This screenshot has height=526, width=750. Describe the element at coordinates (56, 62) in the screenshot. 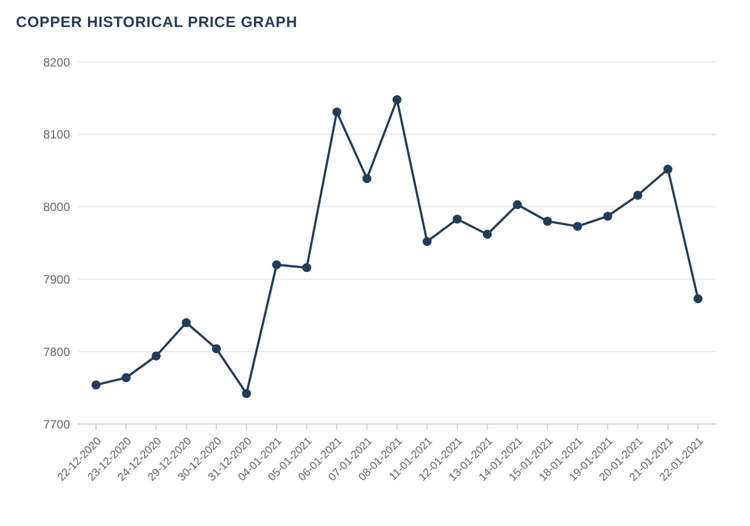

I see `y-tick-label: 8200` at that location.